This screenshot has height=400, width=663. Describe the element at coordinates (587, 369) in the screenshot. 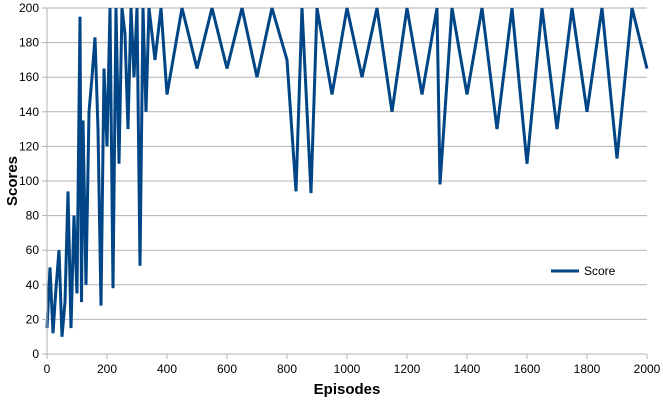

I see `x-tick-label: 1800` at that location.